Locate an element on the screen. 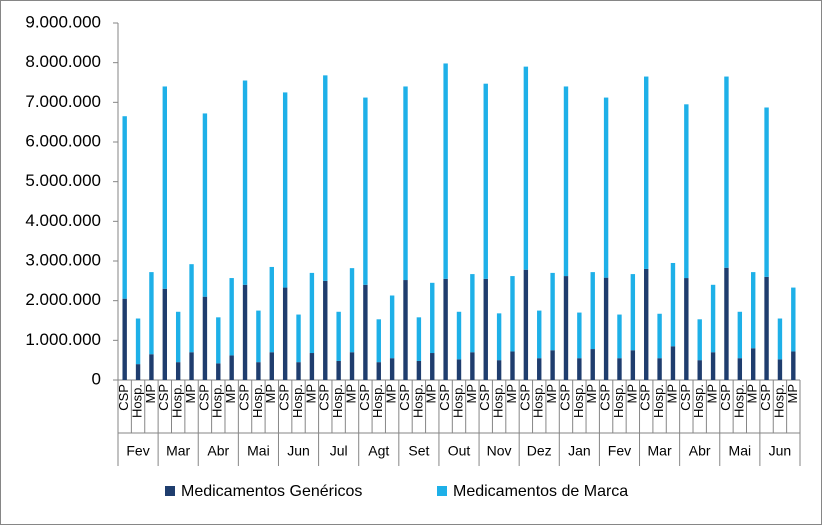 The width and height of the screenshot is (822, 525). legend-swatch is located at coordinates (170, 491).